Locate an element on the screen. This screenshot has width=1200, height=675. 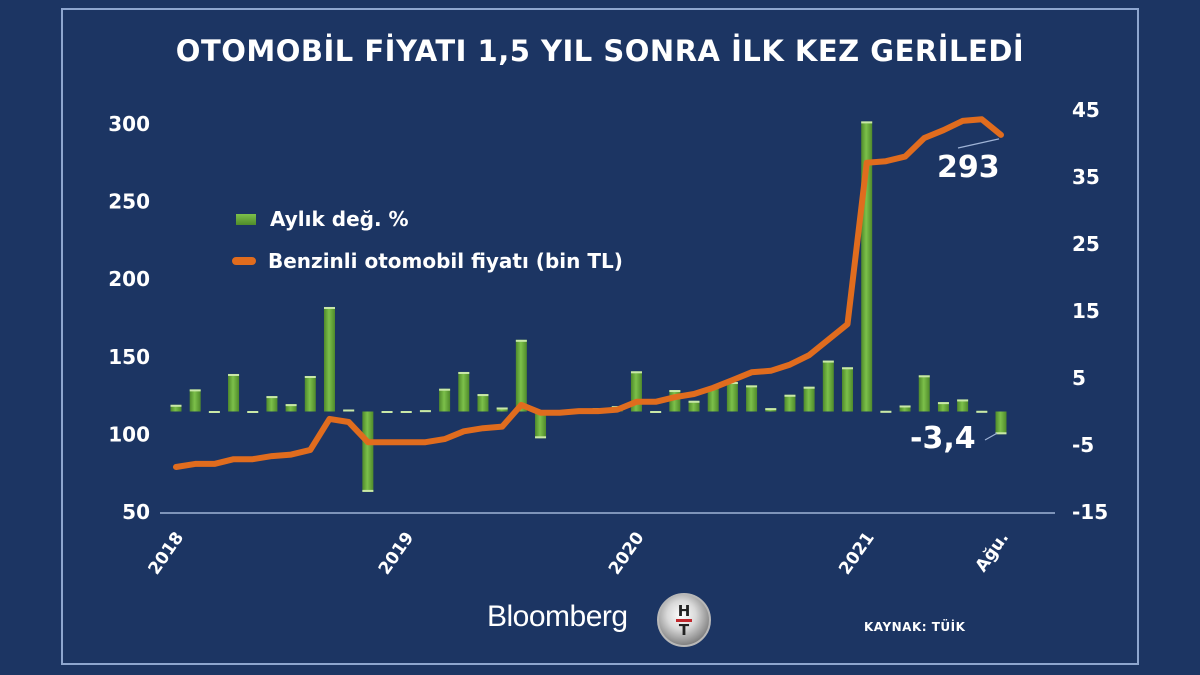
legend-item-line: Benzinli otomobil fiyatı (bin TL) is located at coordinates (427, 261).